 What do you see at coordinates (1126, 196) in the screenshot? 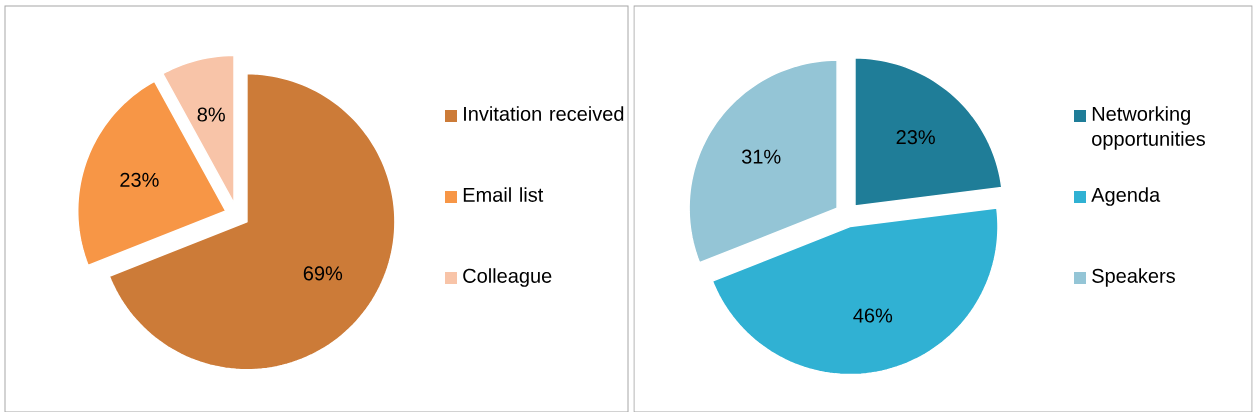
I see `legend-label: Agenda` at bounding box center [1126, 196].